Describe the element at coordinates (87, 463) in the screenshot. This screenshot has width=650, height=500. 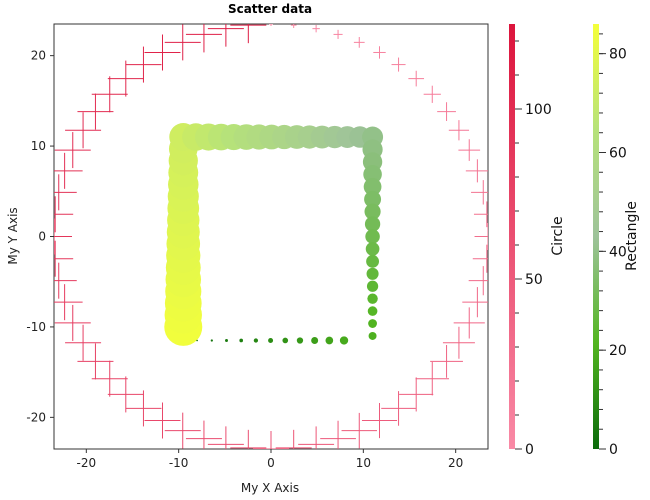
I see `x-tick-label: -20` at that location.